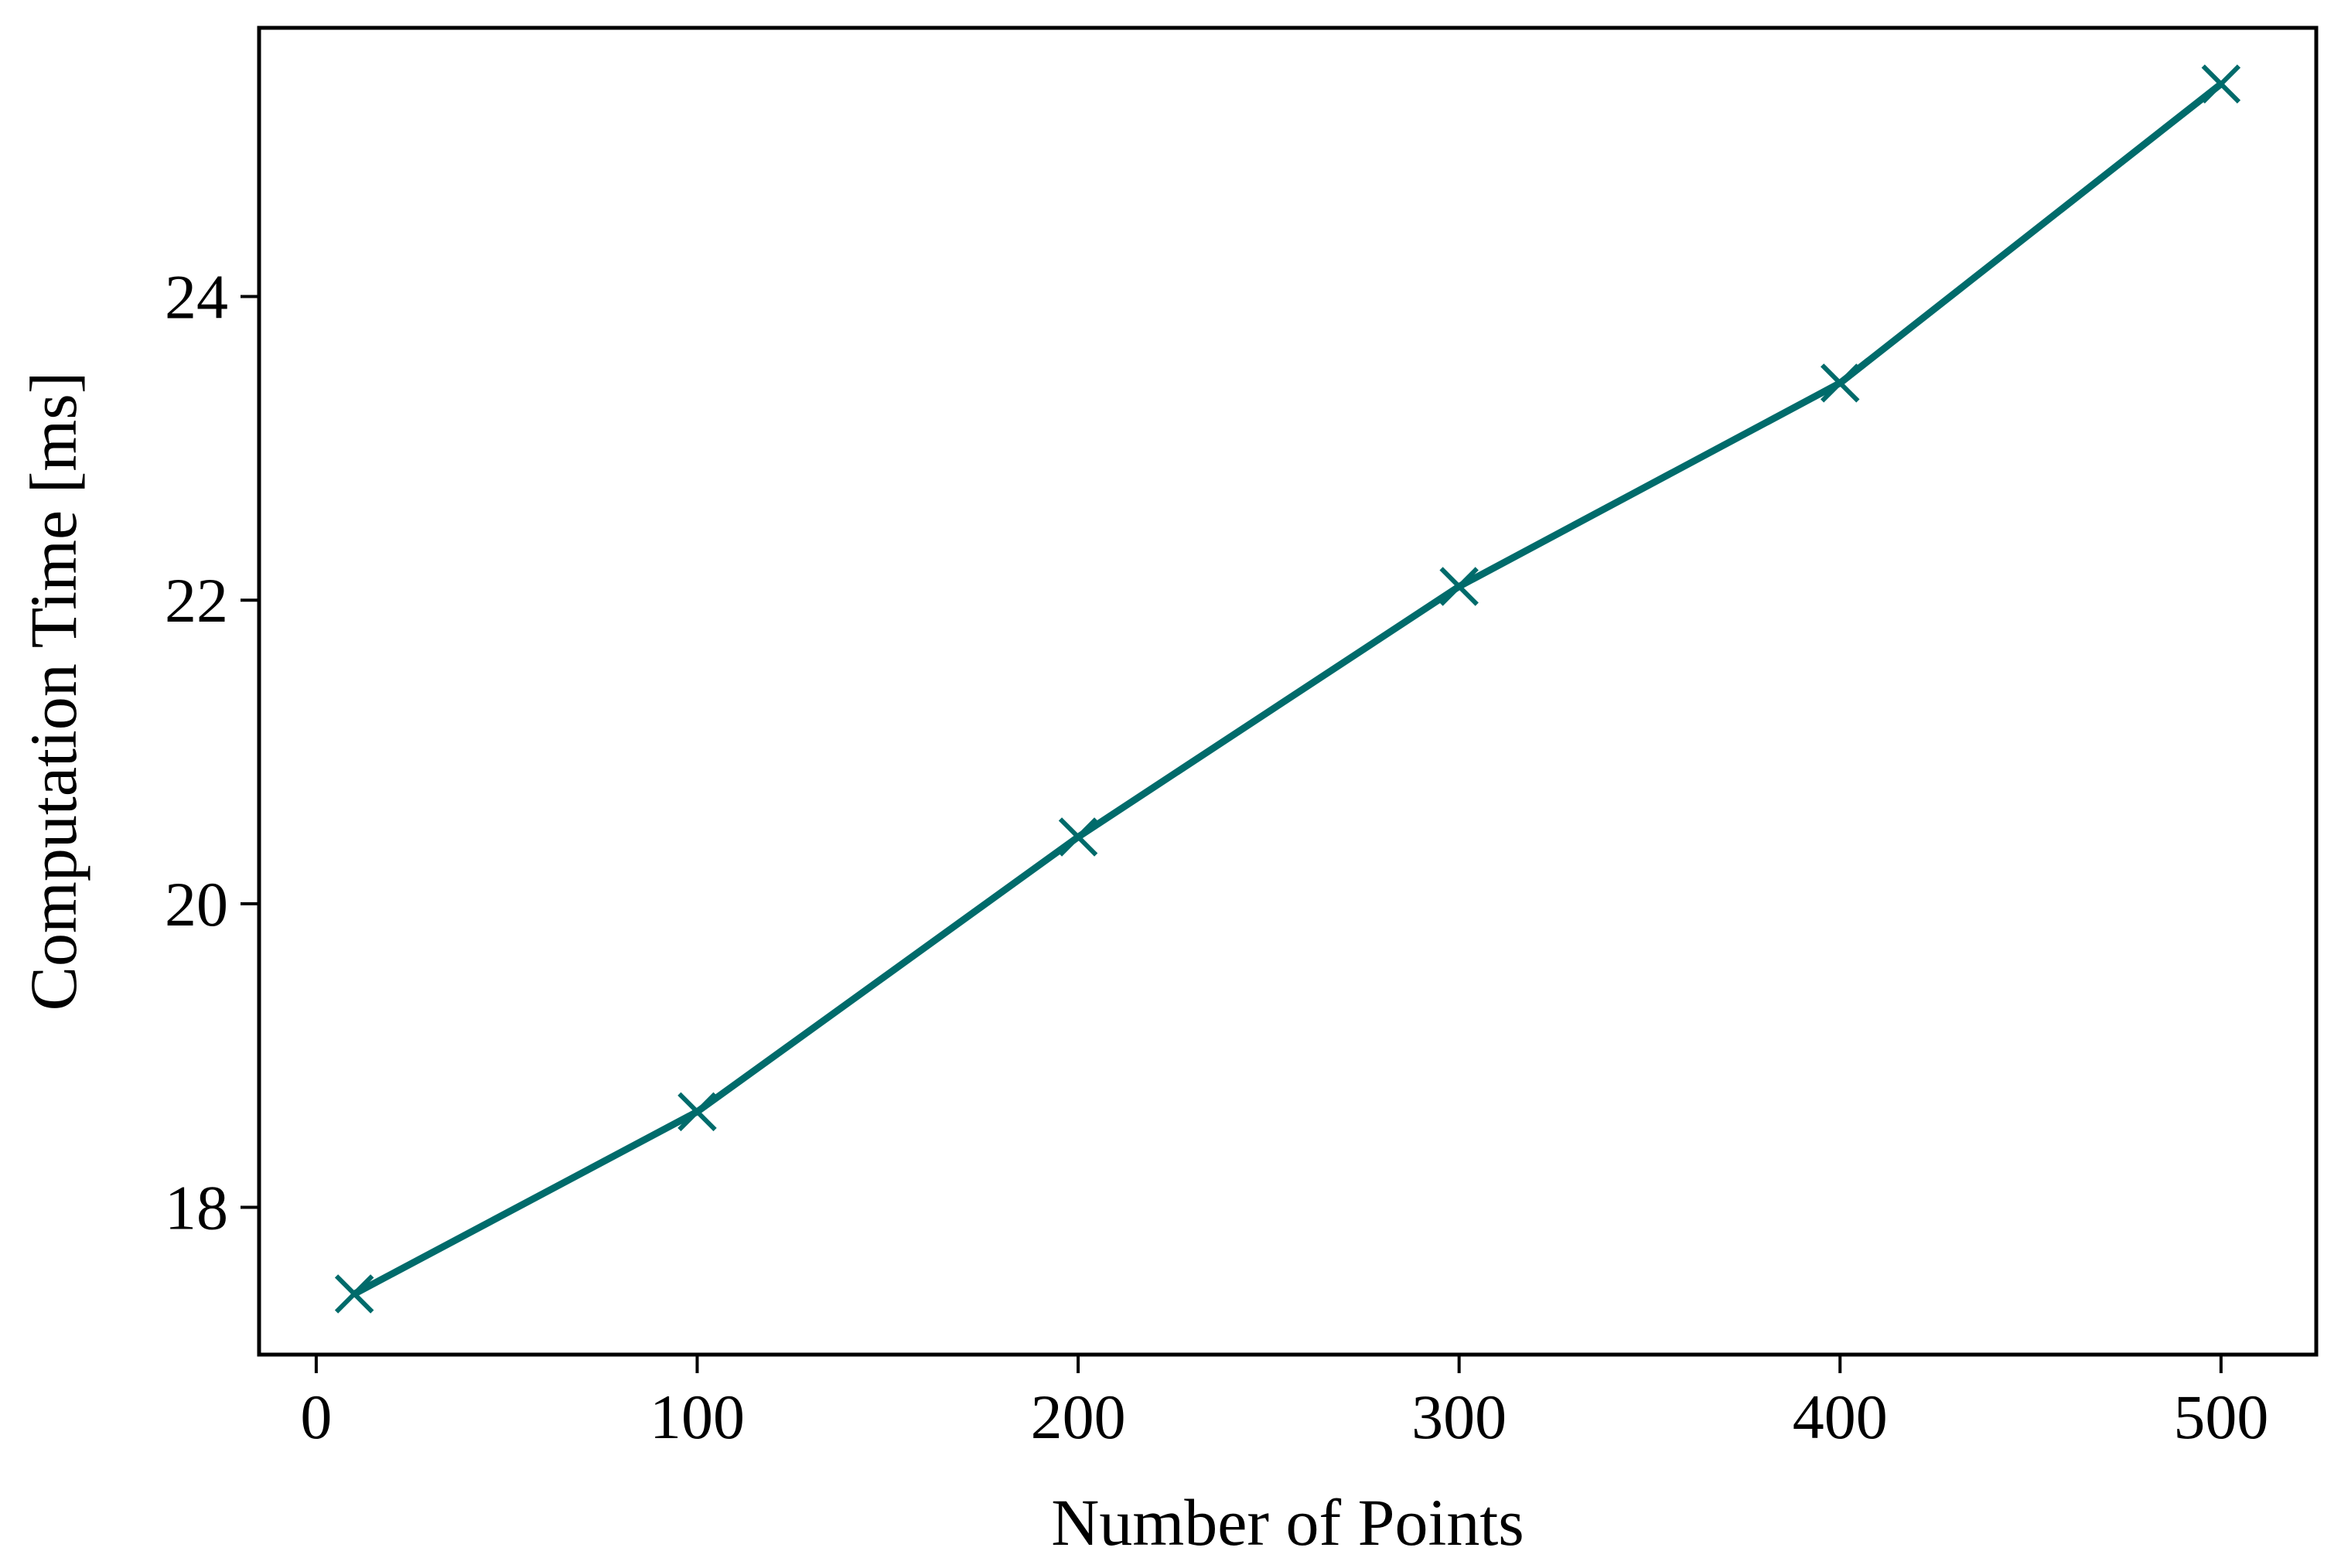 This screenshot has width=2341, height=1568. I want to click on x-tick-label: 400, so click(1840, 1417).